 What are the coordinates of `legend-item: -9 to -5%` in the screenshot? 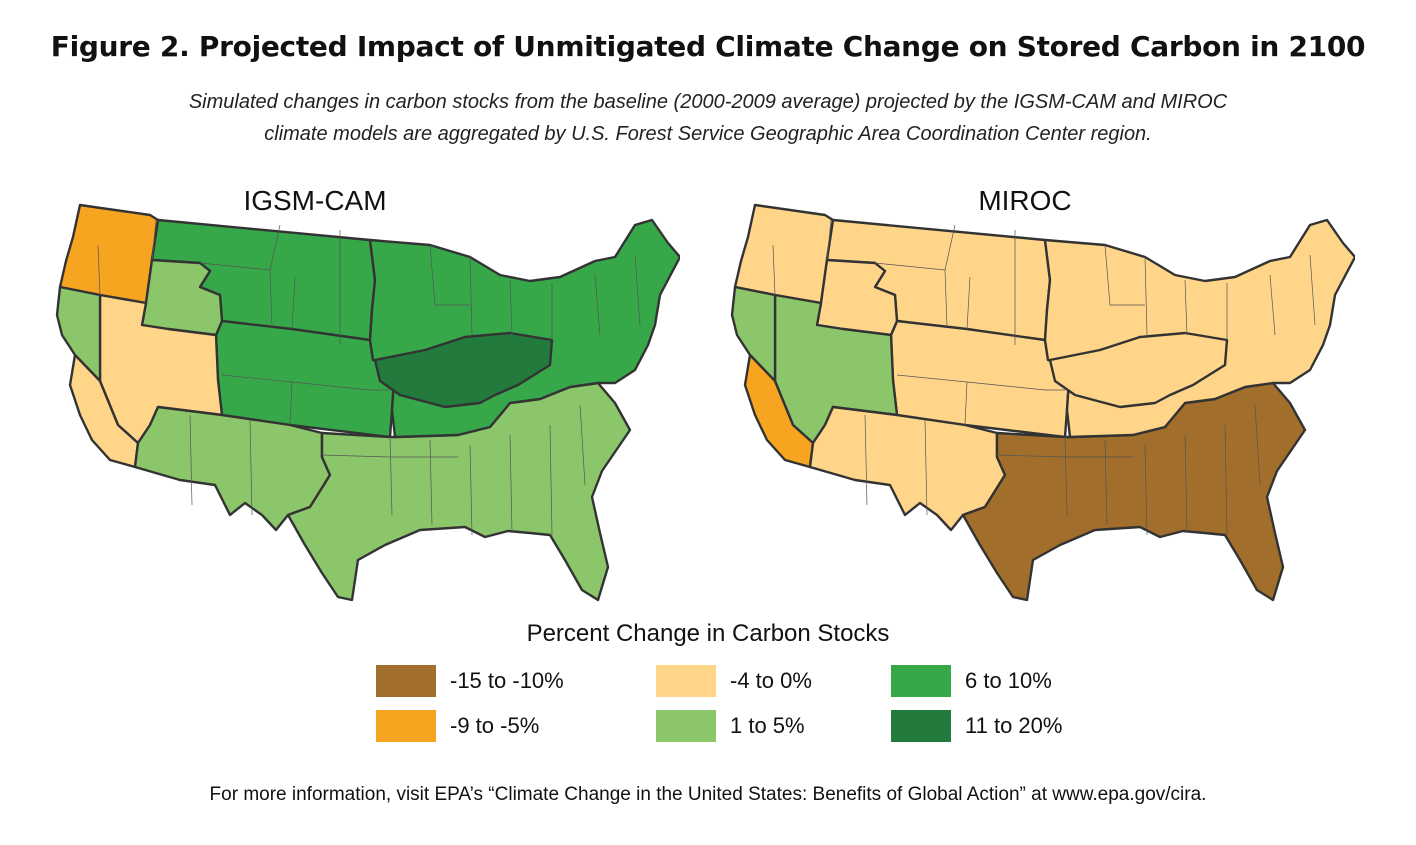 It's located at (457, 726).